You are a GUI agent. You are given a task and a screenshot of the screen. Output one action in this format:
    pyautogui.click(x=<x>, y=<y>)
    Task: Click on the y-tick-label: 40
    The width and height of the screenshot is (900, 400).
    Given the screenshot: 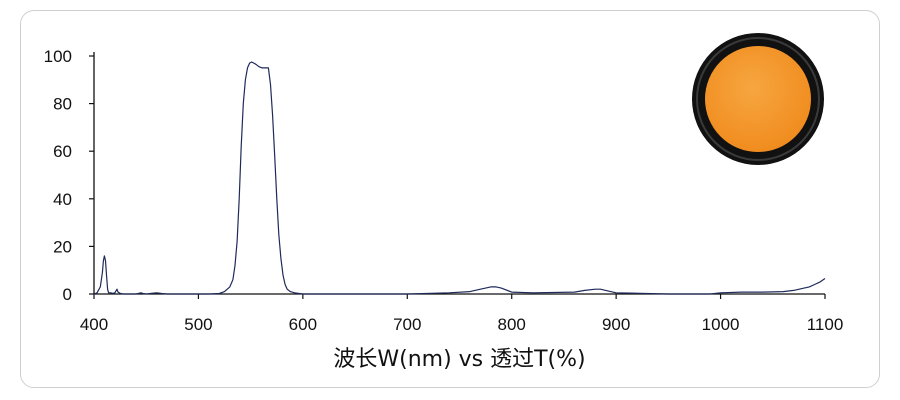 What is the action you would take?
    pyautogui.click(x=62, y=199)
    